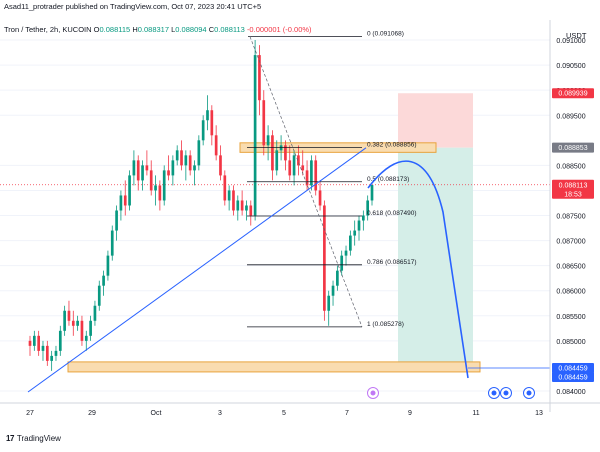 The height and width of the screenshot is (452, 600). I want to click on y-tick-label: 0.085500, so click(570, 317).